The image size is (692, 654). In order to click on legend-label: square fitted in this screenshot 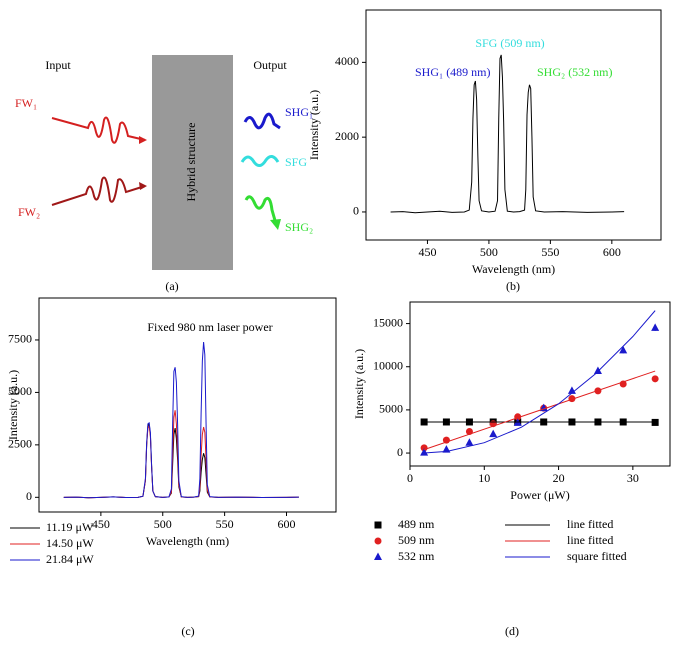, I will do `click(597, 556)`.